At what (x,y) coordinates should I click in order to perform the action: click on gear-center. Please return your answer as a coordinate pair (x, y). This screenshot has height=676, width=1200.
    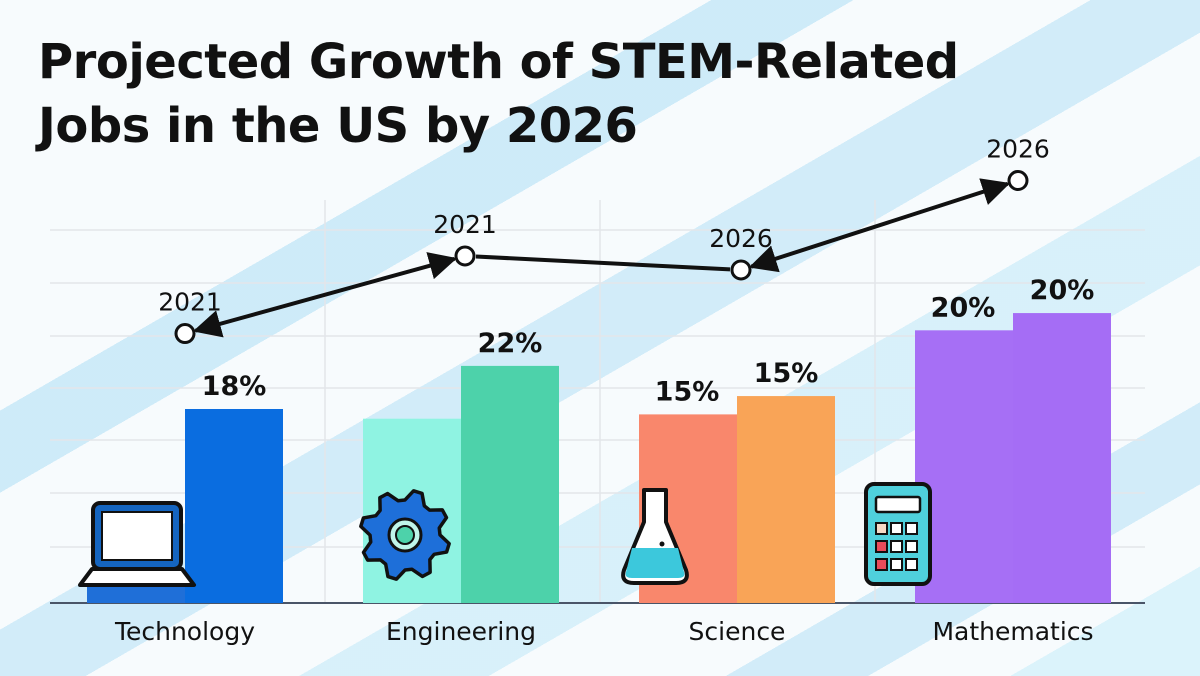
    Looking at the image, I should click on (405, 535).